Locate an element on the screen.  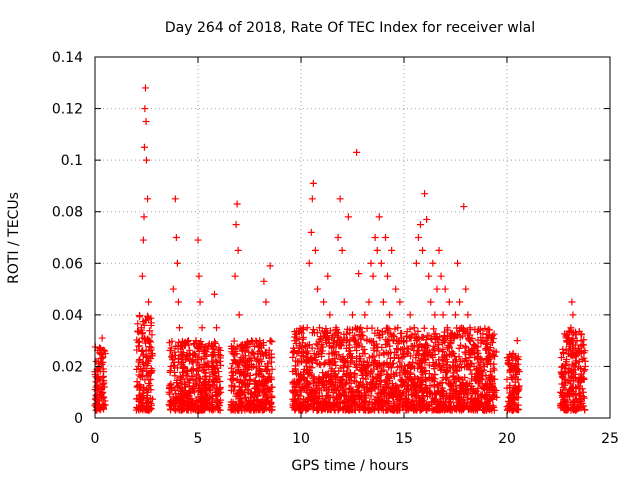
y-tick-label: 0.02 is located at coordinates (67, 367).